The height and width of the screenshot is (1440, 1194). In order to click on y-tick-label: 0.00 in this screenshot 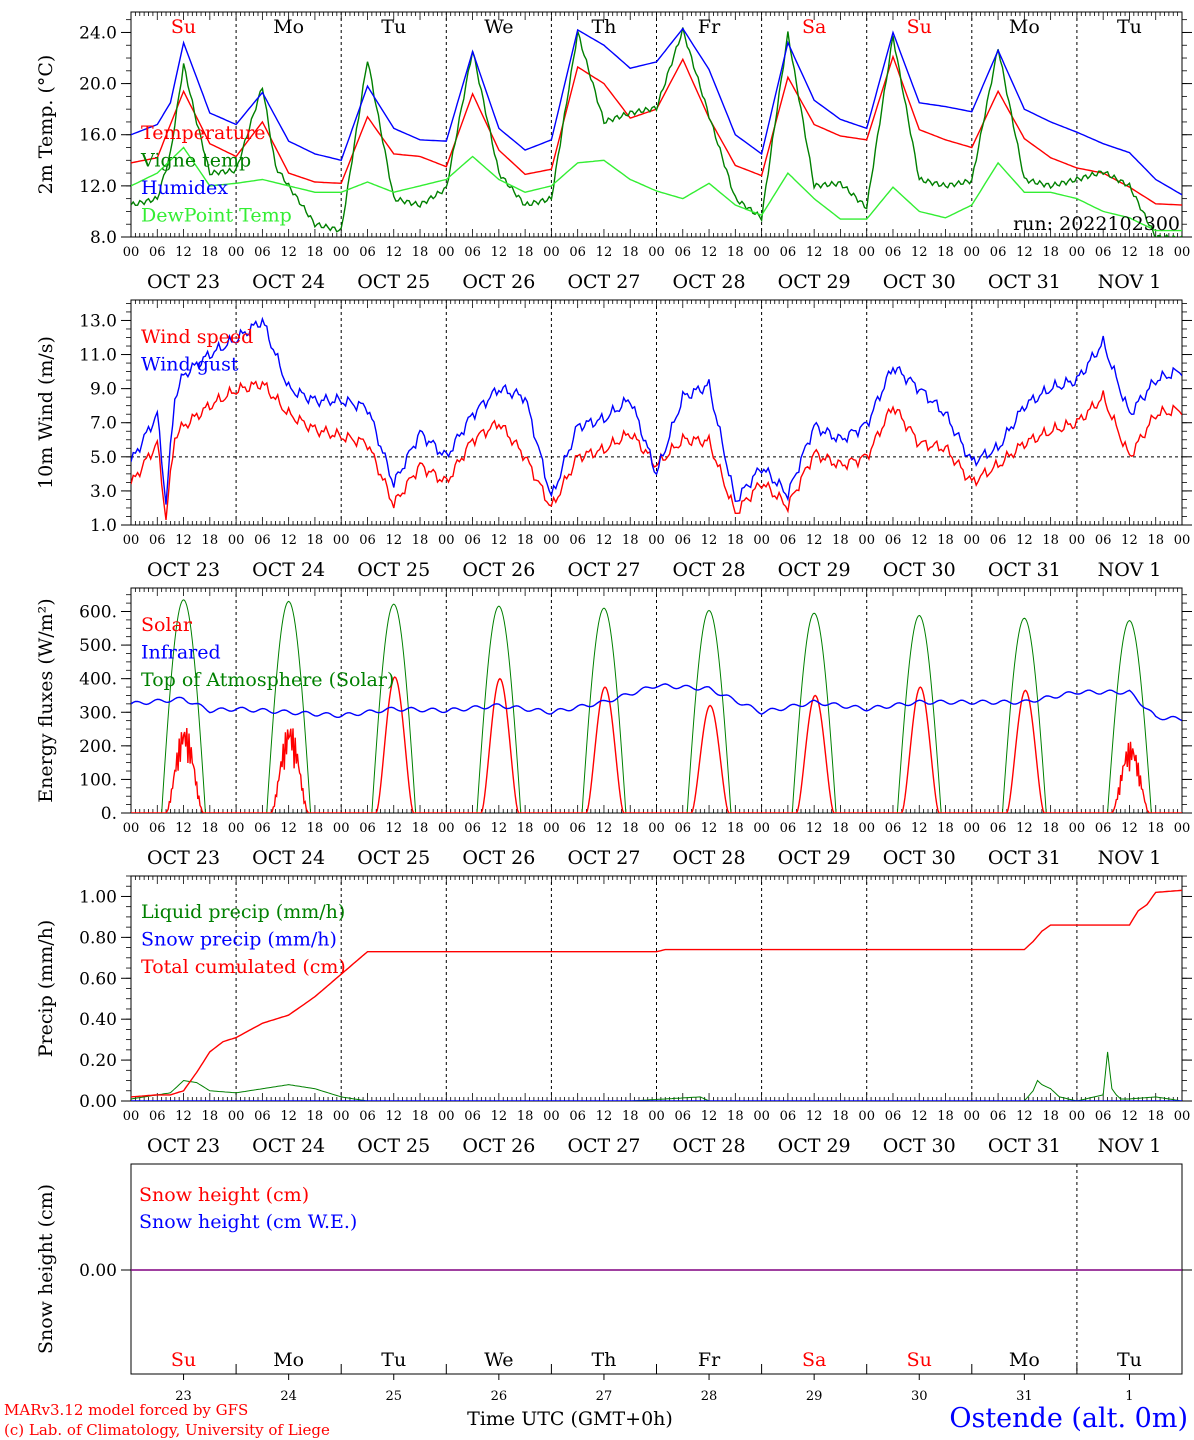, I will do `click(98, 1271)`.